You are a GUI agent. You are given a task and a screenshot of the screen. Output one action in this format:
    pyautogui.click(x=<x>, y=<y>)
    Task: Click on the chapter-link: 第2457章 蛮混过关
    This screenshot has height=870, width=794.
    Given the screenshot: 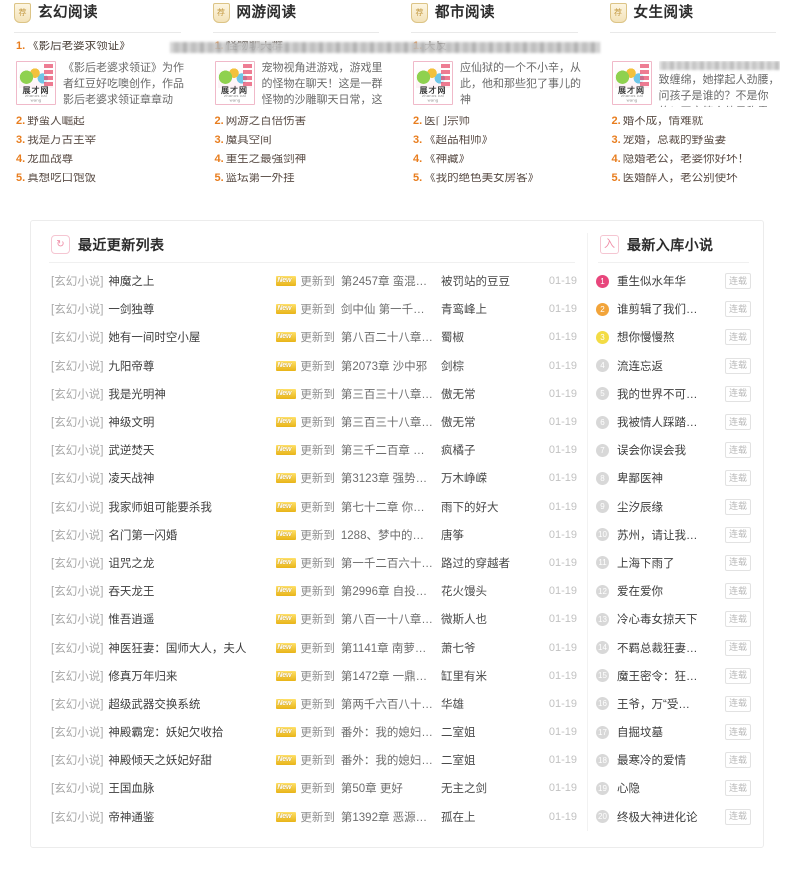 What is the action you would take?
    pyautogui.click(x=391, y=281)
    